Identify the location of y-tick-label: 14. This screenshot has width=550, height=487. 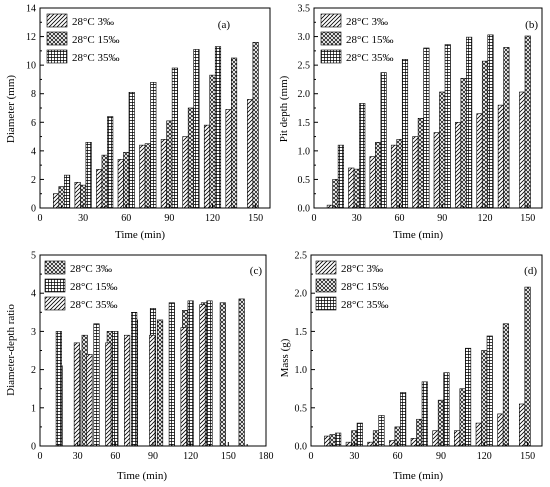
(31, 9).